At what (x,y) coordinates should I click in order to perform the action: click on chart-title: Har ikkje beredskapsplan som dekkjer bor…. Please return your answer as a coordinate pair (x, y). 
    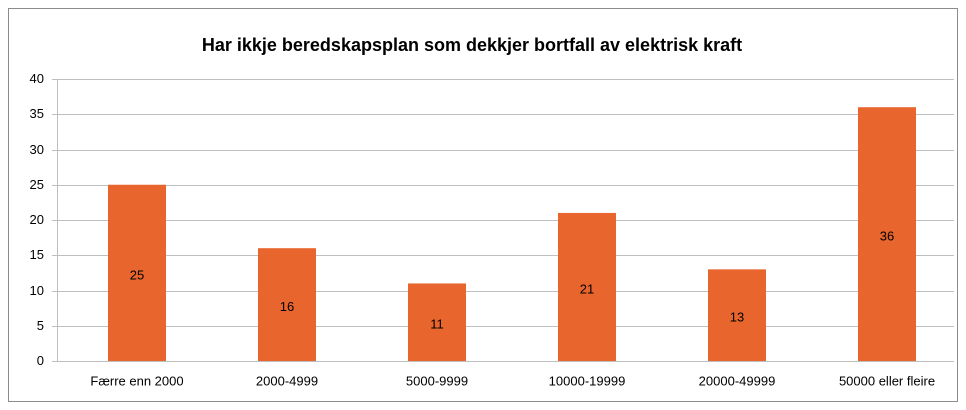
    Looking at the image, I should click on (472, 45).